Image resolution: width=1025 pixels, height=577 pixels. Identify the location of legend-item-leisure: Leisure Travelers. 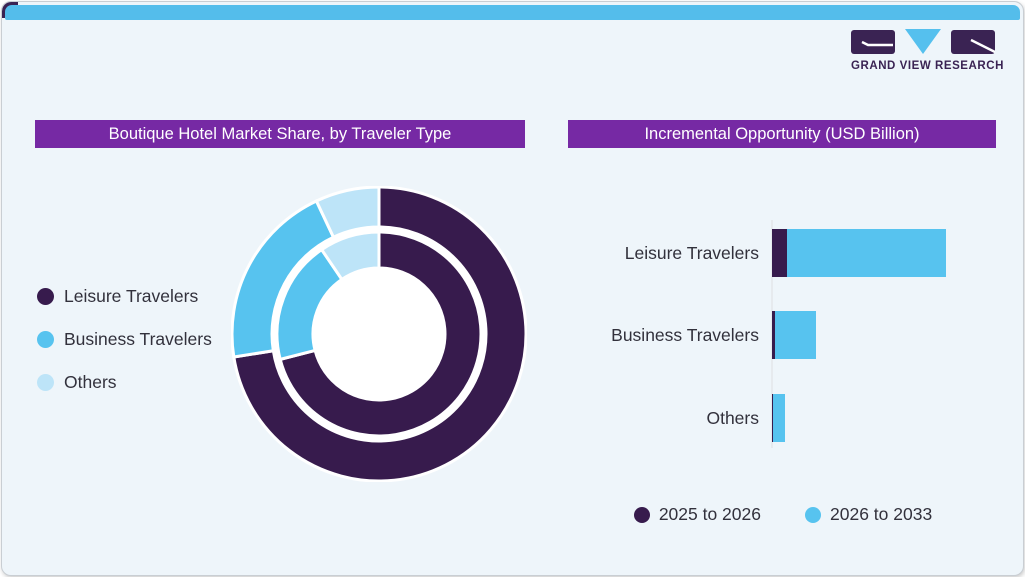
(124, 296).